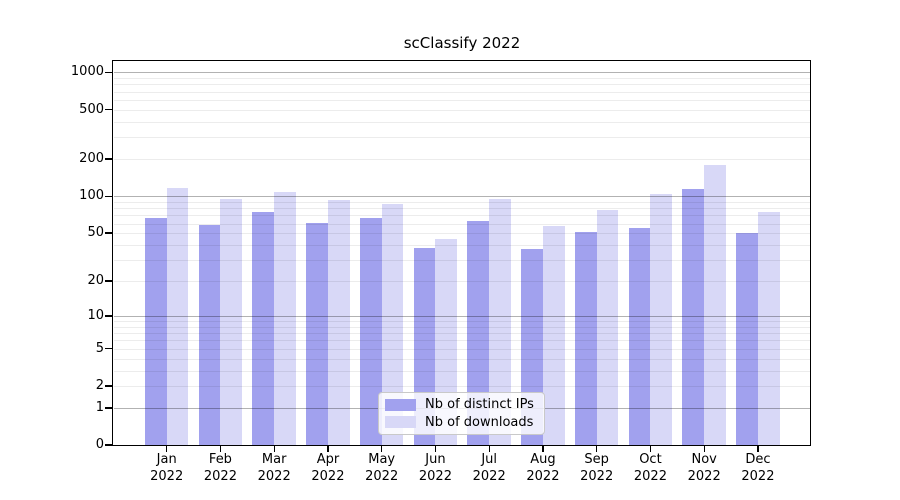 The image size is (900, 500). Describe the element at coordinates (489, 468) in the screenshot. I see `x-tick-label-jul: Jul 2022` at that location.